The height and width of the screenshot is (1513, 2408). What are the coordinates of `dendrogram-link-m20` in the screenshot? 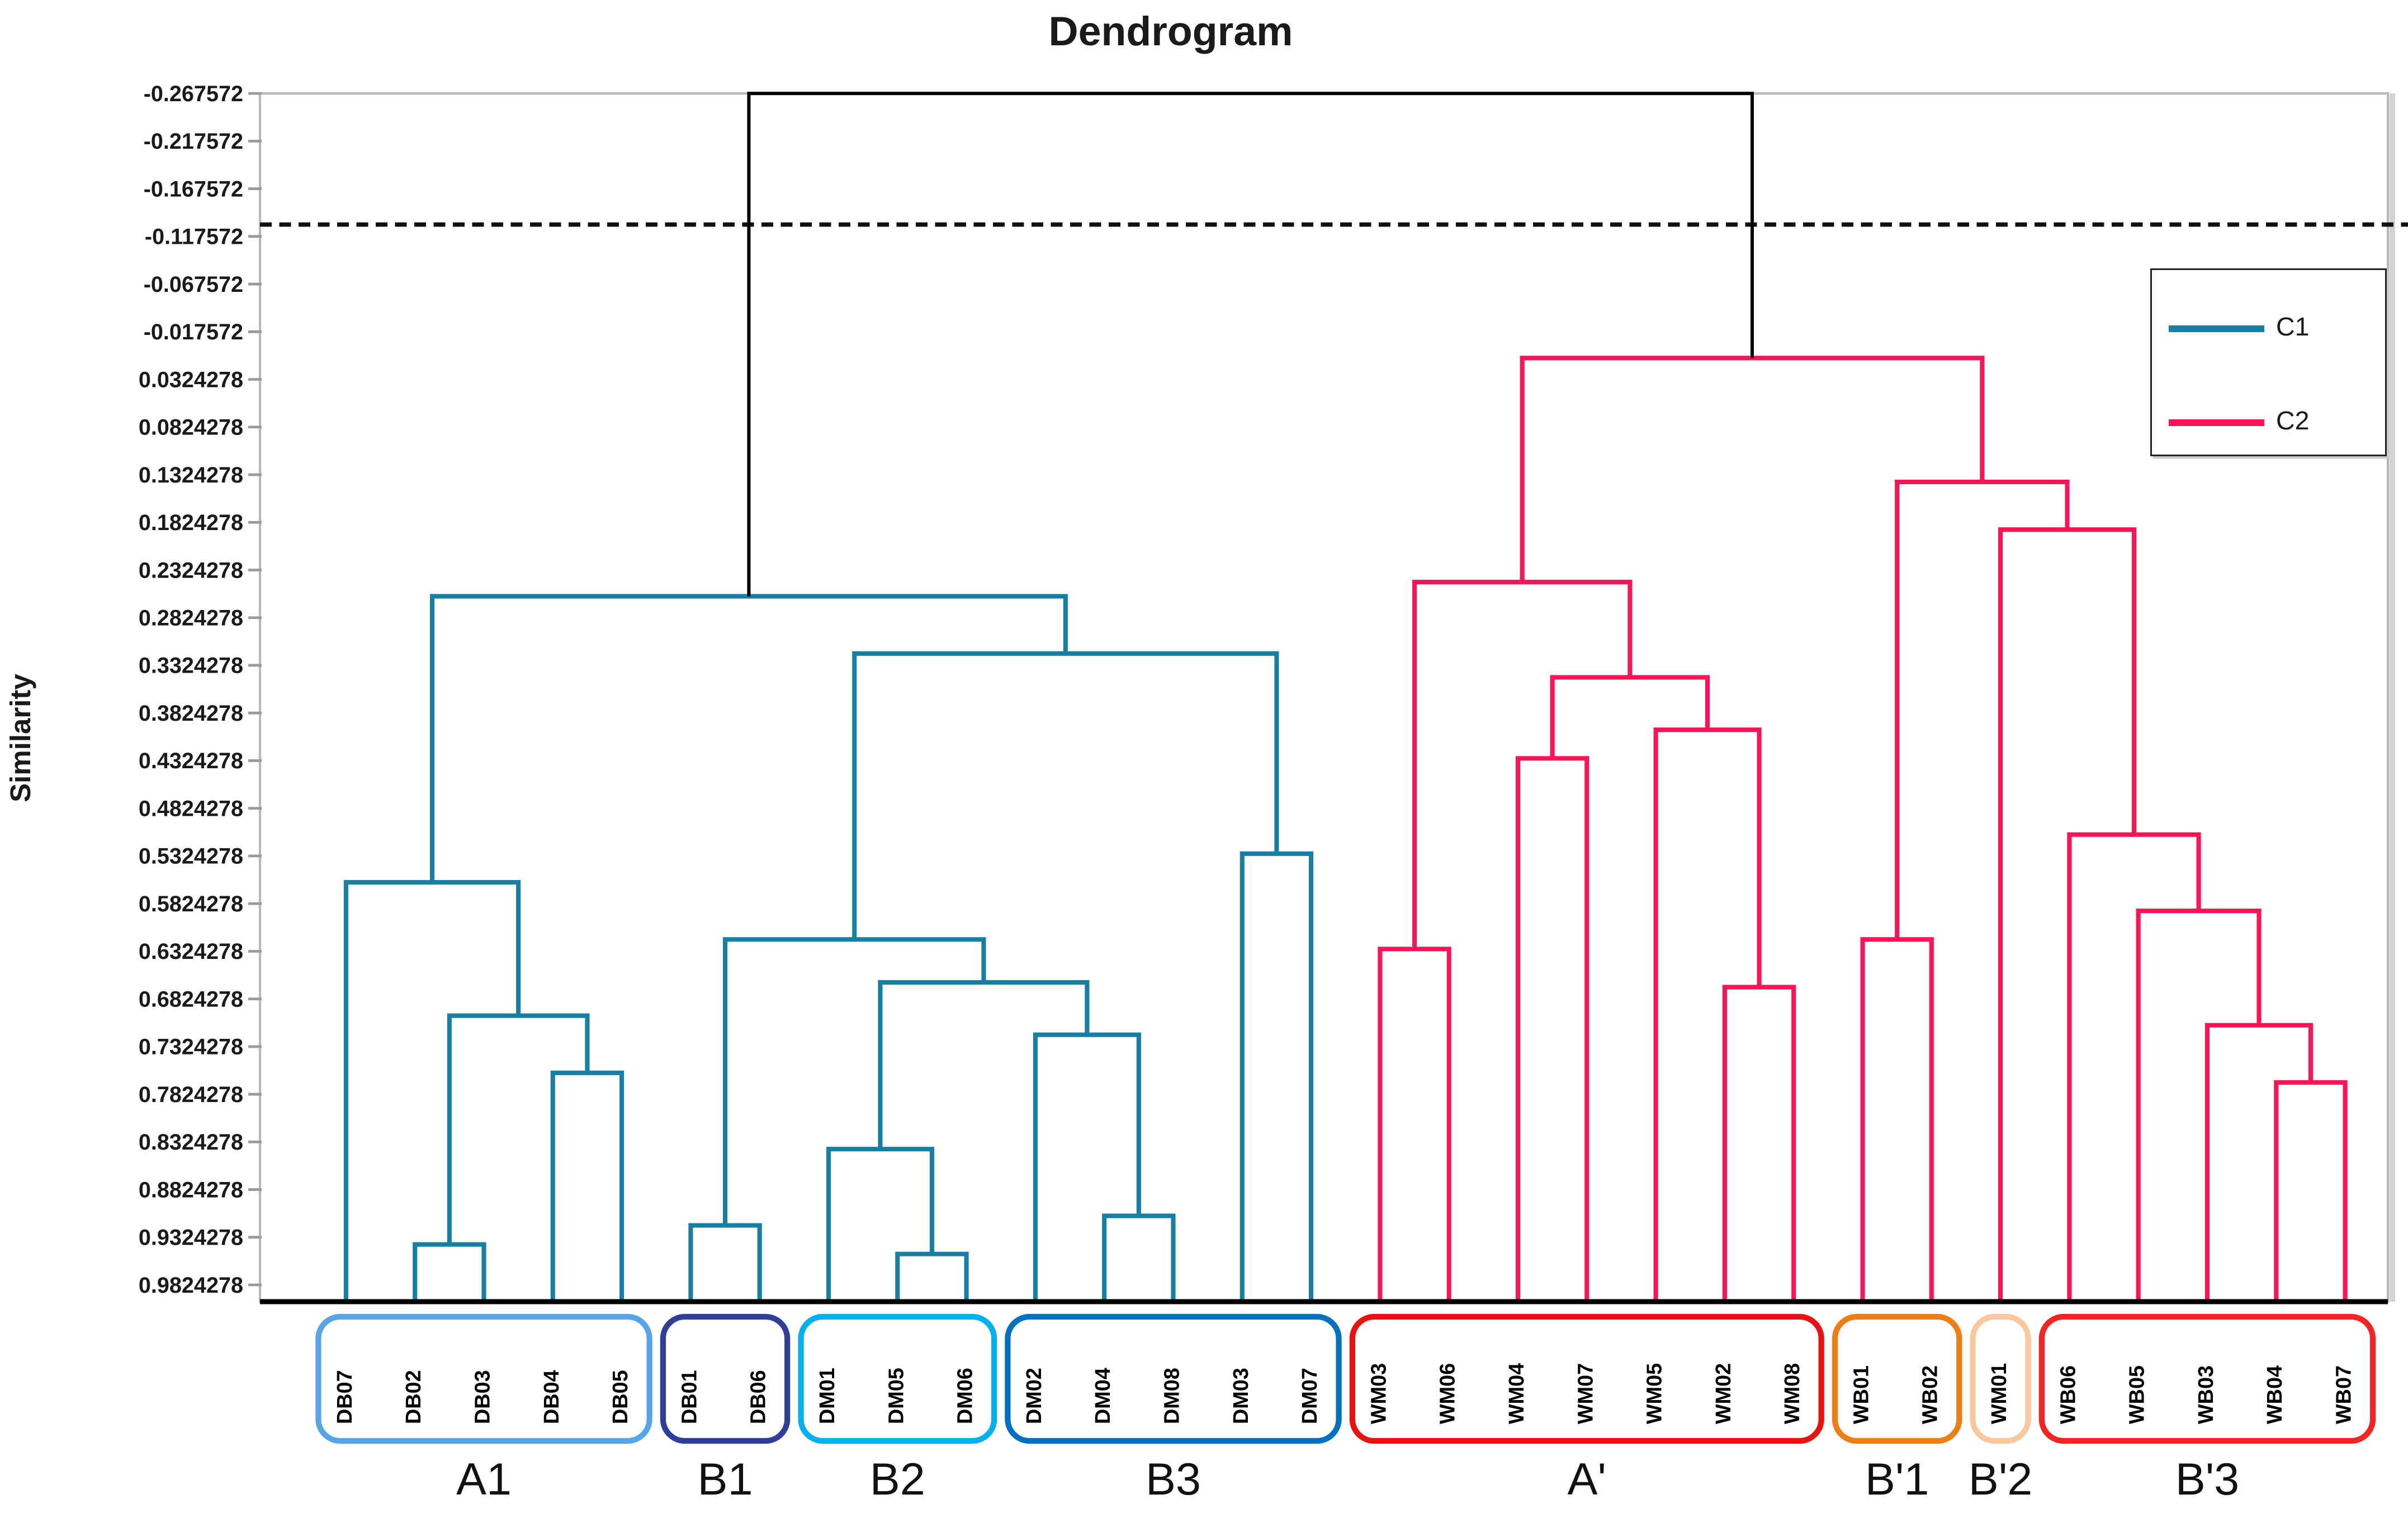 It's located at (1523, 764).